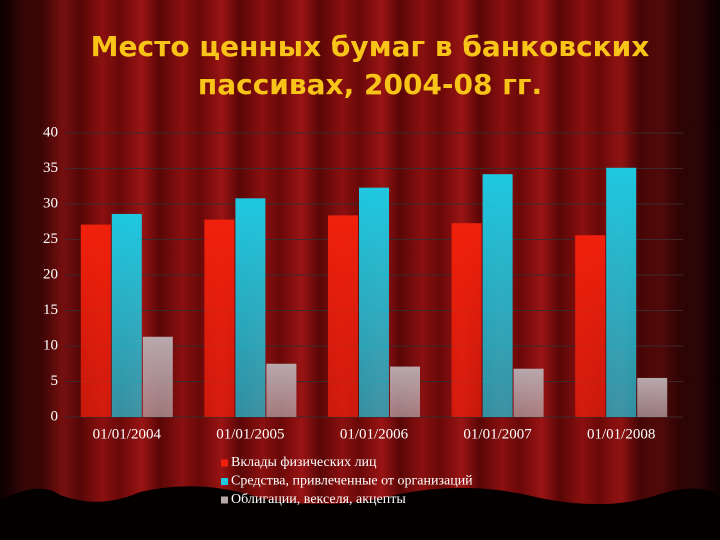 This screenshot has width=720, height=540. What do you see at coordinates (352, 481) in the screenshot?
I see `legend-label: Средства, привлеченные от организаций` at bounding box center [352, 481].